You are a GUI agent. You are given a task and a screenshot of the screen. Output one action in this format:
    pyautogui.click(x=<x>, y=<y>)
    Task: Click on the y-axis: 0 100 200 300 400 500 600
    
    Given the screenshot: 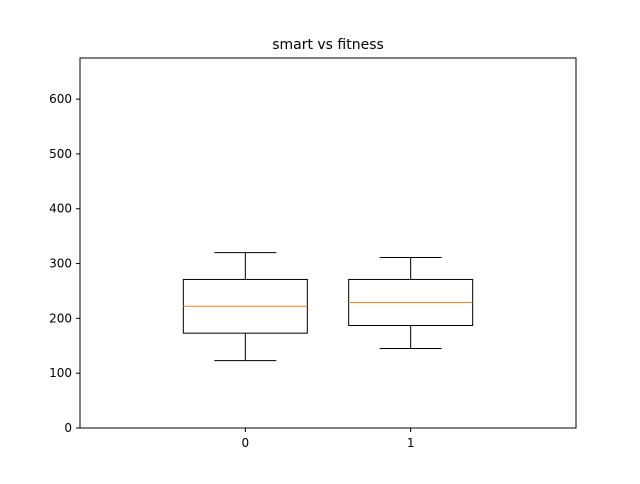 What is the action you would take?
    pyautogui.click(x=64, y=263)
    